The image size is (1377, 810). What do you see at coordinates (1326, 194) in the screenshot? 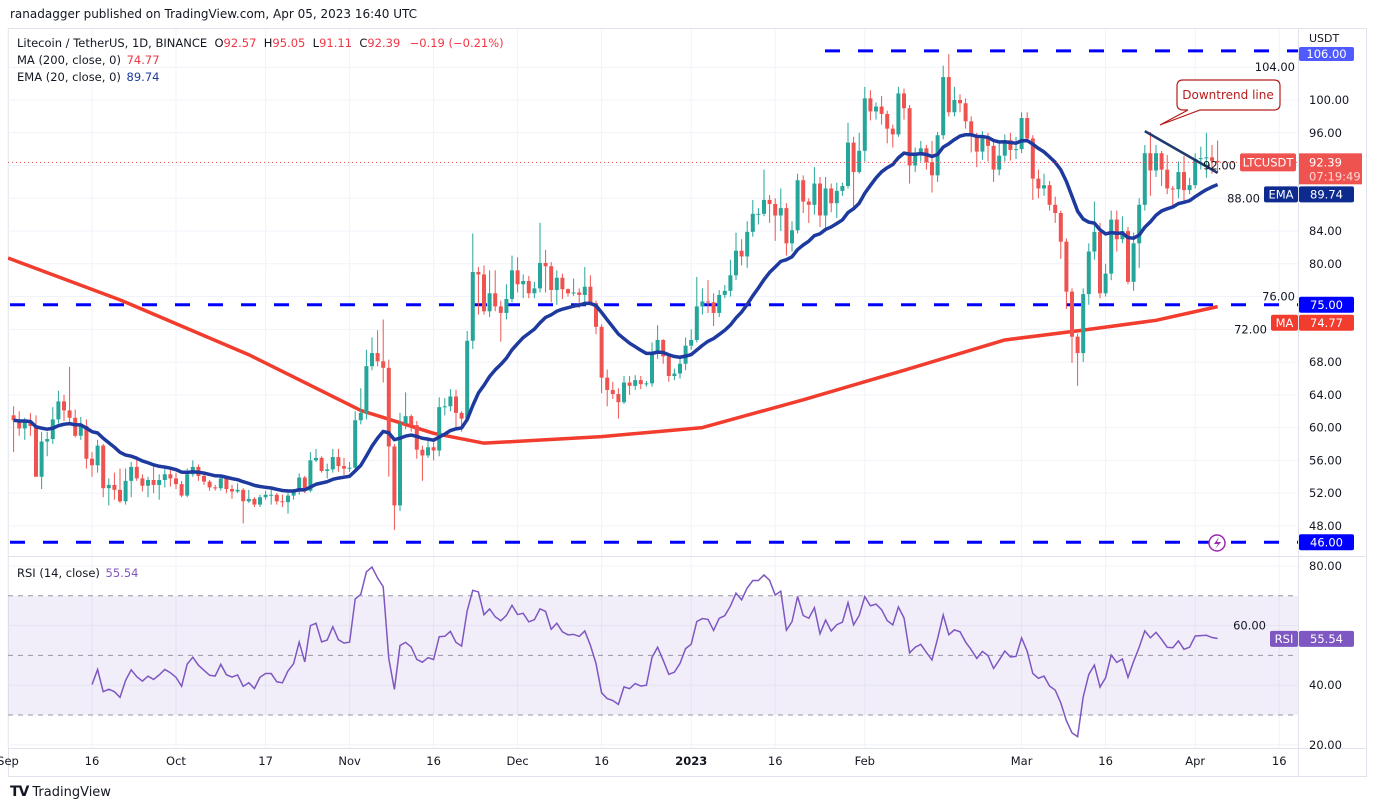
I see `ema-price-badge: 89.74` at bounding box center [1326, 194].